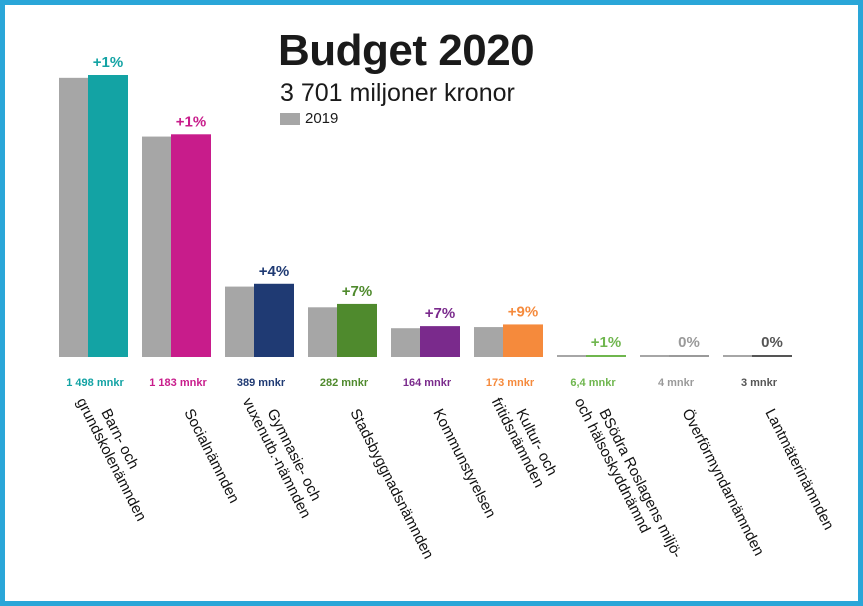  What do you see at coordinates (95, 383) in the screenshot?
I see `value-label: 1 498 mnkr` at bounding box center [95, 383].